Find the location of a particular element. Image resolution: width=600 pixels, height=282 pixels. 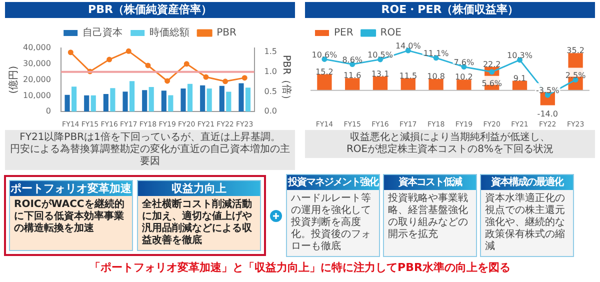

data-label: -14.0 is located at coordinates (547, 113).